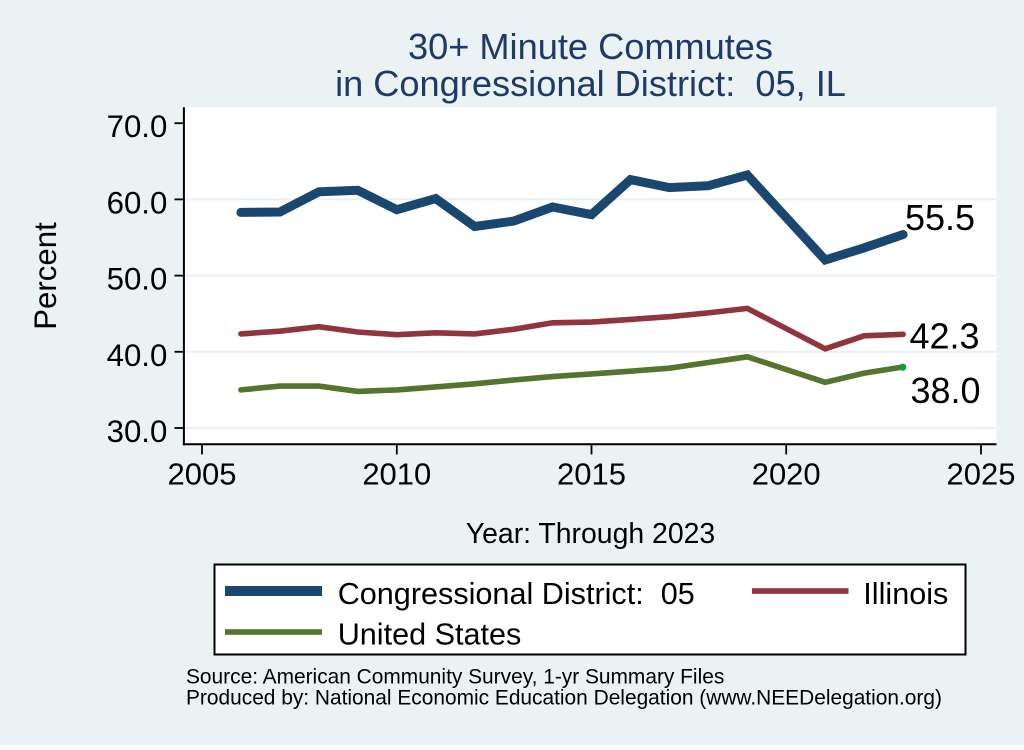  I want to click on svg-text: 30+ Minute Commutes, so click(590, 46).